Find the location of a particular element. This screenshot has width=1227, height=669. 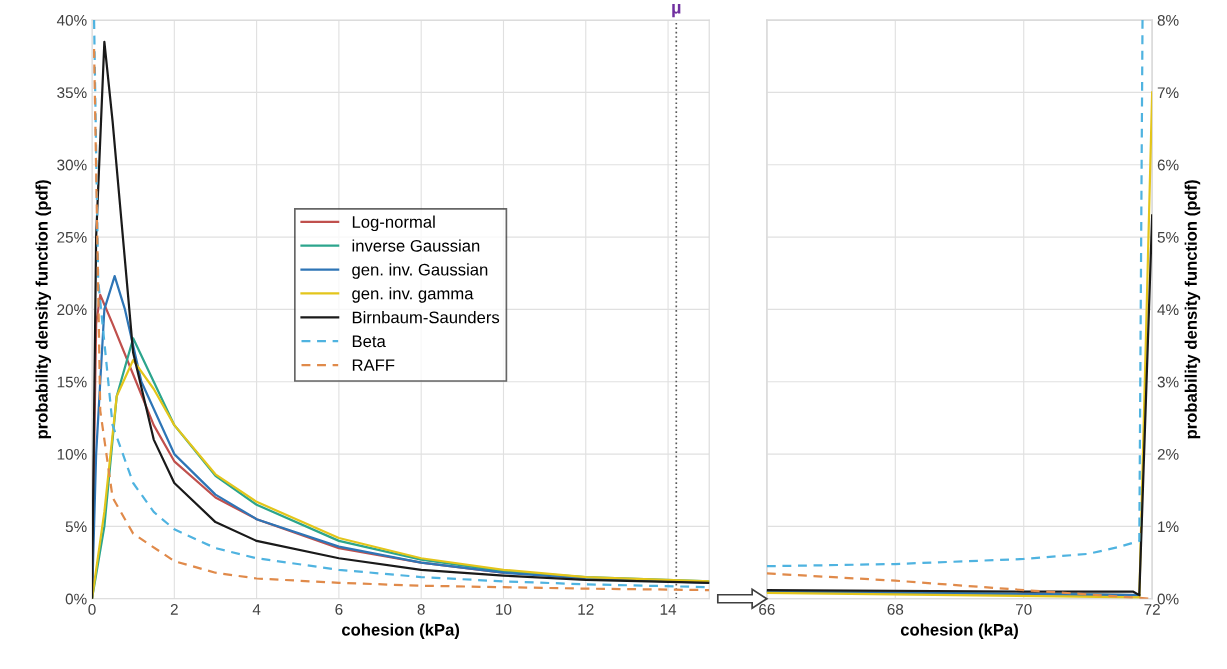

legend-label: gen. inv. gamma is located at coordinates (413, 295).